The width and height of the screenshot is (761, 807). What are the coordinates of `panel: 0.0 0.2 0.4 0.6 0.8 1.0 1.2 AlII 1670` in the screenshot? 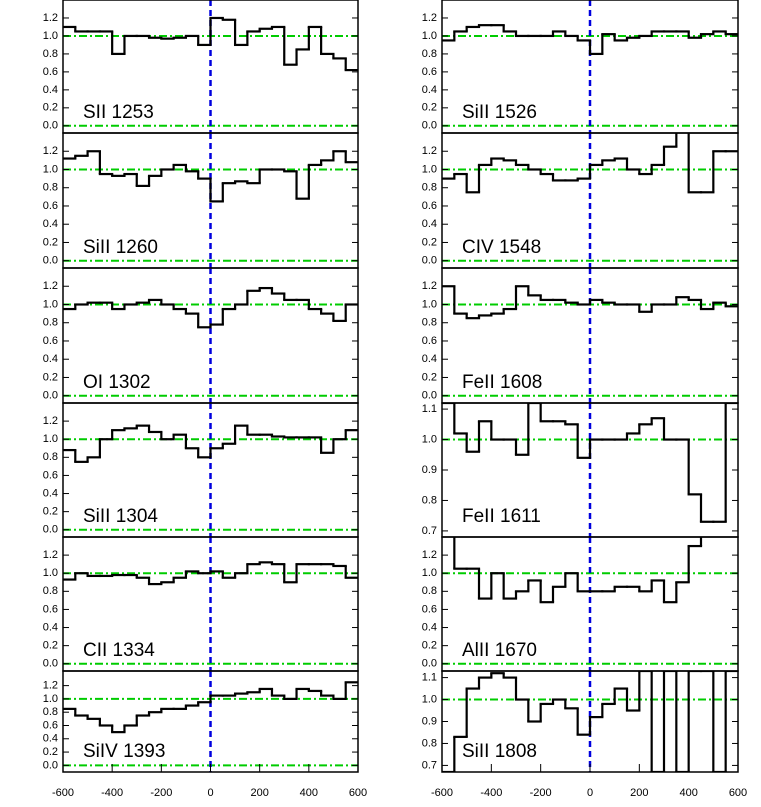 It's located at (580, 604).